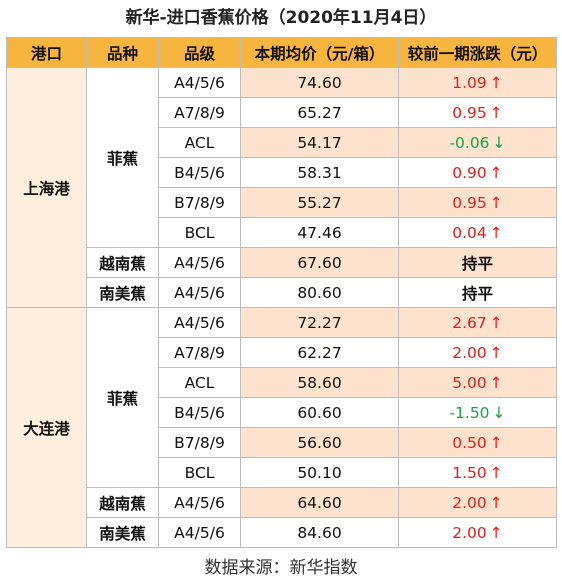 The width and height of the screenshot is (562, 582). What do you see at coordinates (319, 382) in the screenshot?
I see `price-cell: 58.60` at bounding box center [319, 382].